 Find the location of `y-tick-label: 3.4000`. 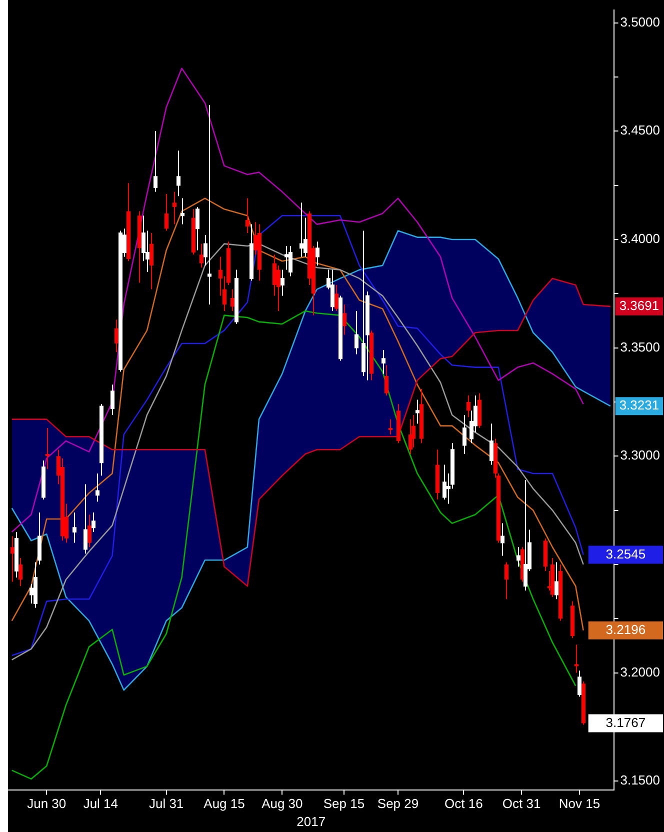

y-tick-label: 3.4000 is located at coordinates (640, 238).